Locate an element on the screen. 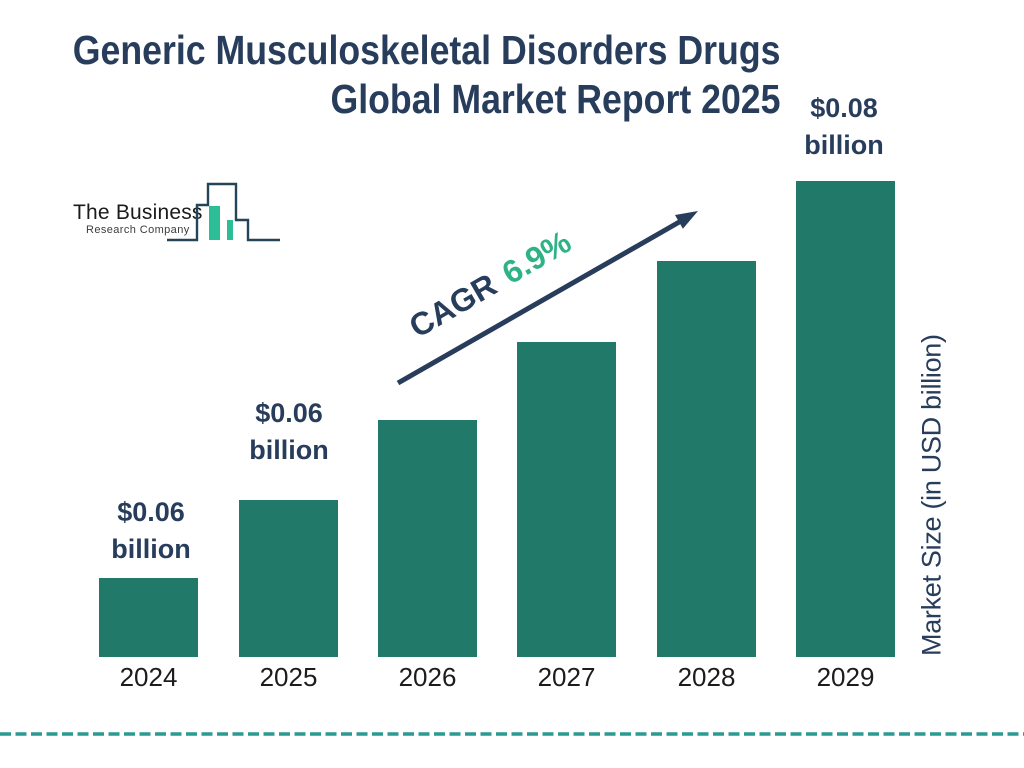  bar-2026 is located at coordinates (427, 538).